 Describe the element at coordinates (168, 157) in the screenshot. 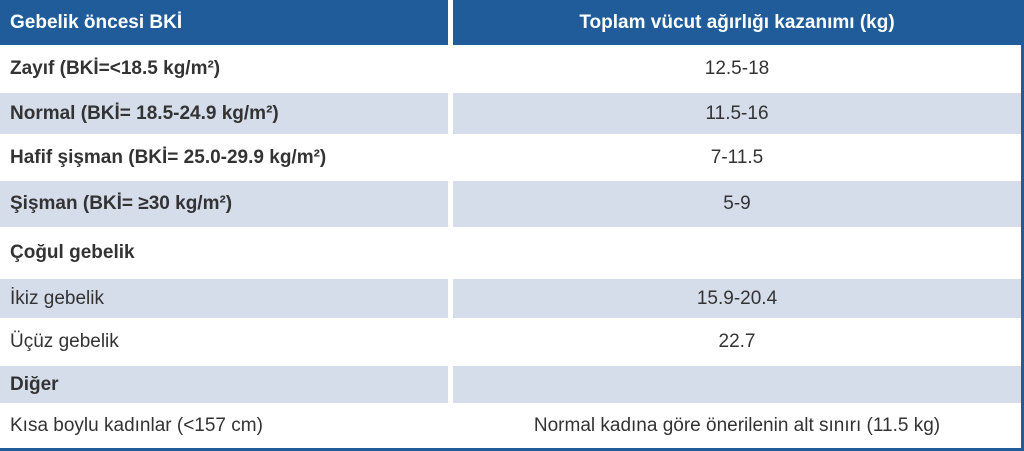

I see `table-cell: Hafif şişman (BKİ= 25.0-29.9 kg/m²)` at that location.